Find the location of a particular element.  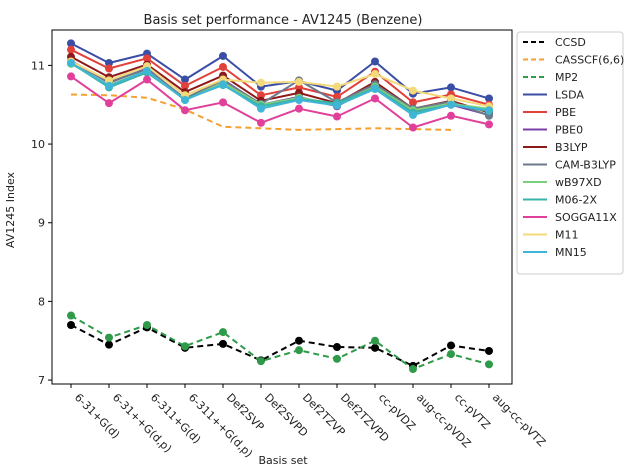

legend-label: PBE0 is located at coordinates (569, 130).